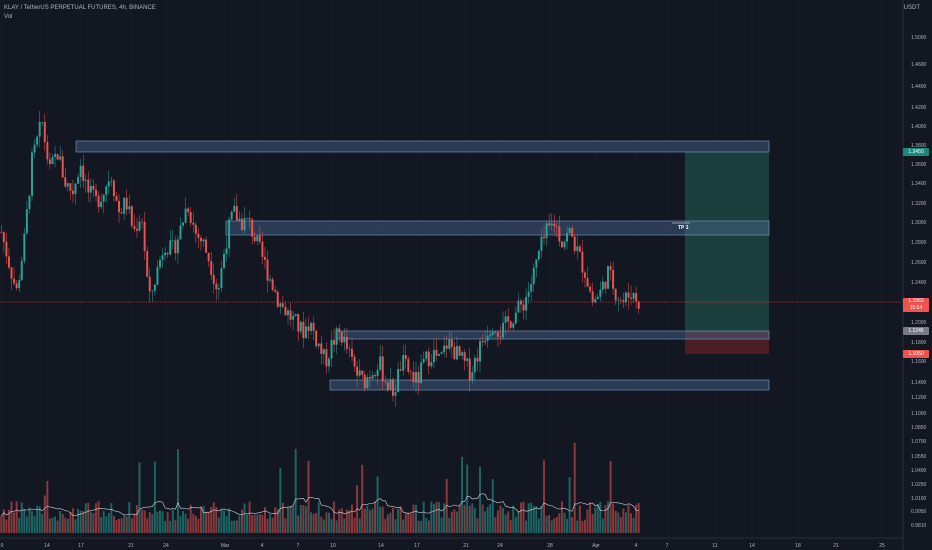  I want to click on time-tick-label: Mar, so click(225, 546).